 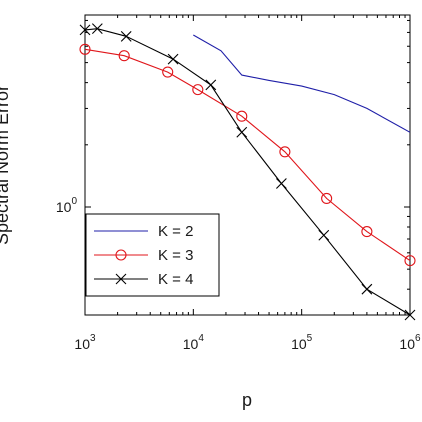 What do you see at coordinates (175, 231) in the screenshot?
I see `legend-label: K = 2` at bounding box center [175, 231].